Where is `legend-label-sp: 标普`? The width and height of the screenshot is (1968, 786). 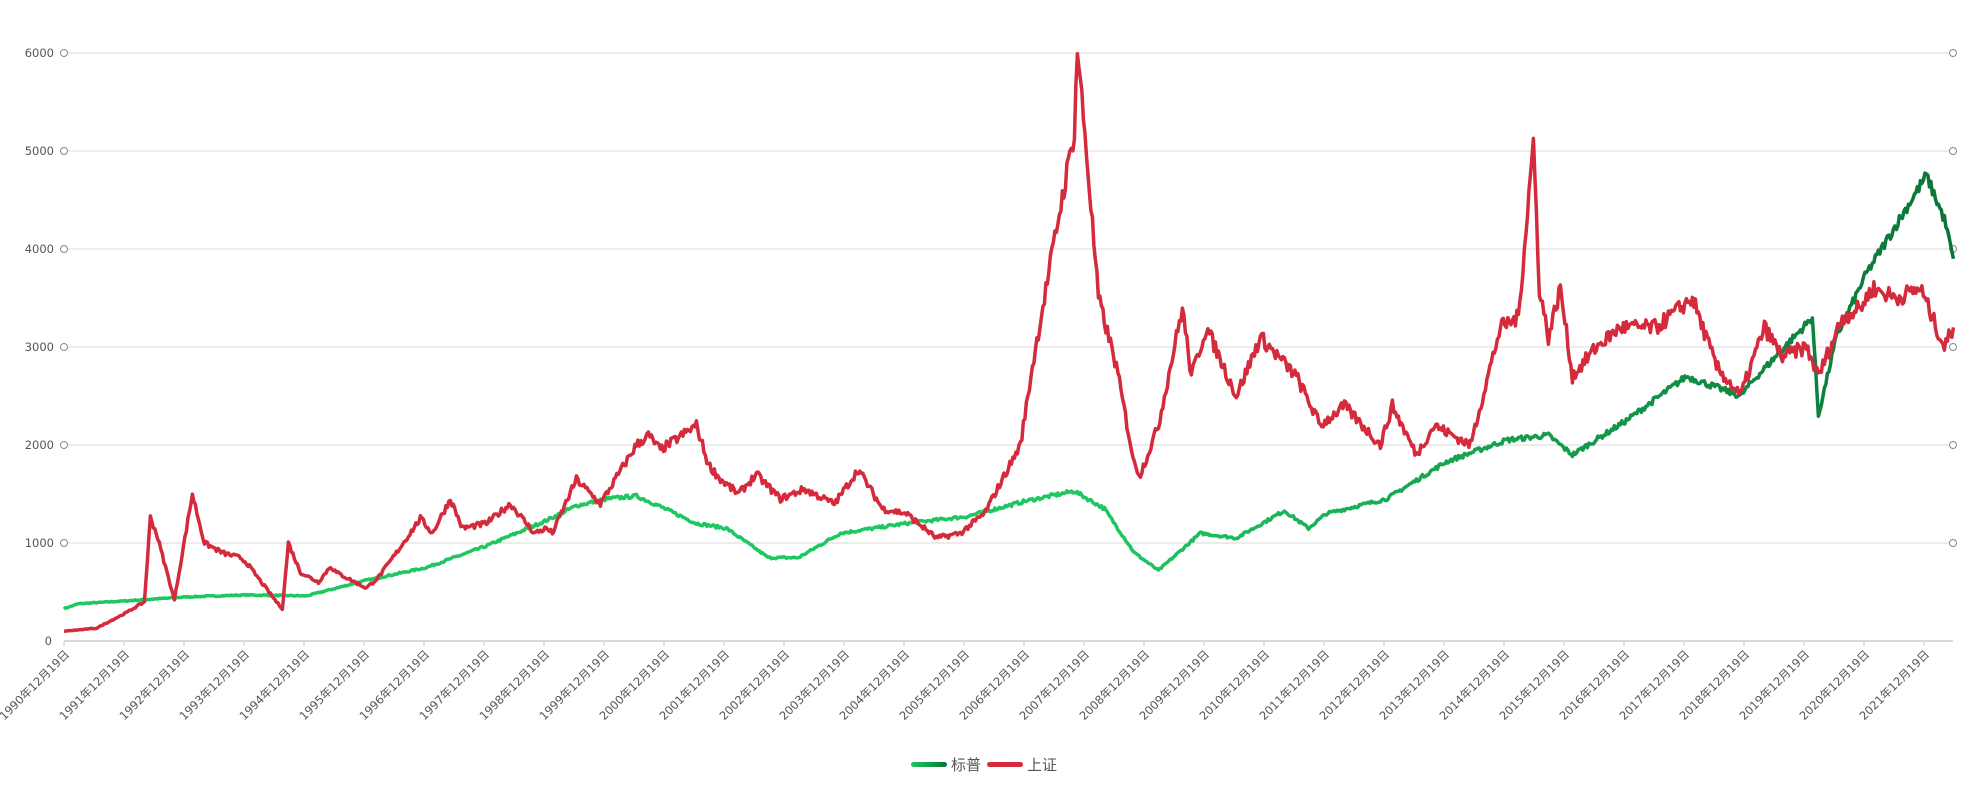
legend-label-sp: 标普 is located at coordinates (965, 765).